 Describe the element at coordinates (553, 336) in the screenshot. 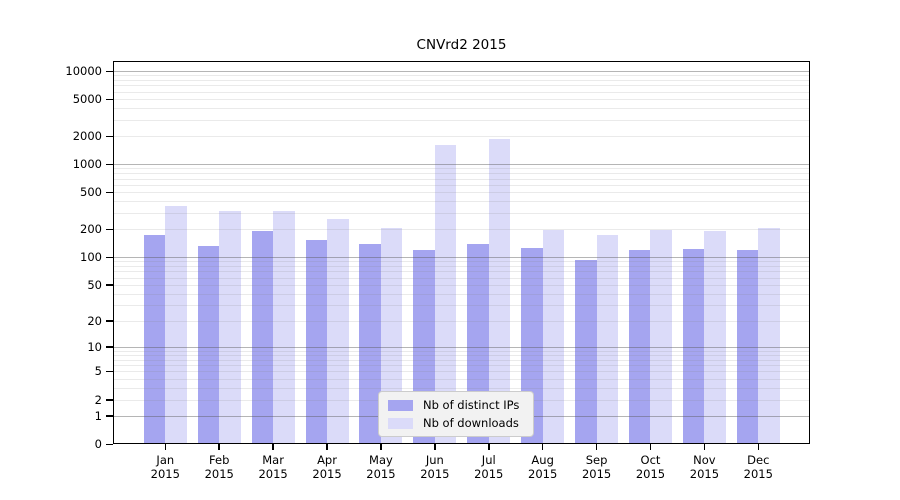

I see `bar-downloads-aug` at that location.